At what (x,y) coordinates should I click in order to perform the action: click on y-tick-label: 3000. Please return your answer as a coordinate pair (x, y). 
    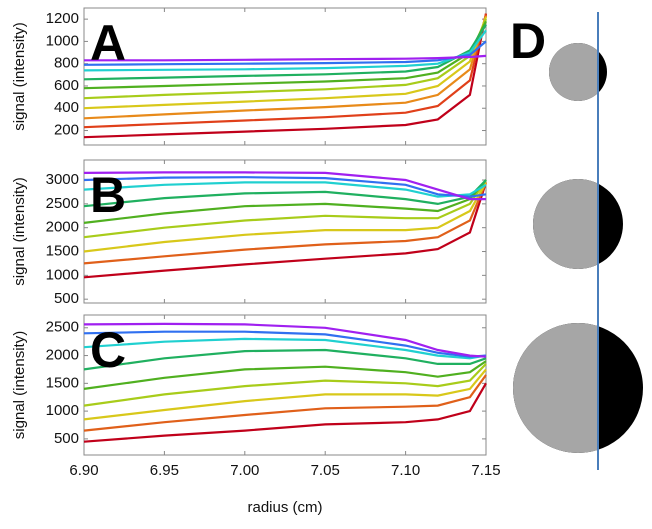
    Looking at the image, I should click on (62, 179).